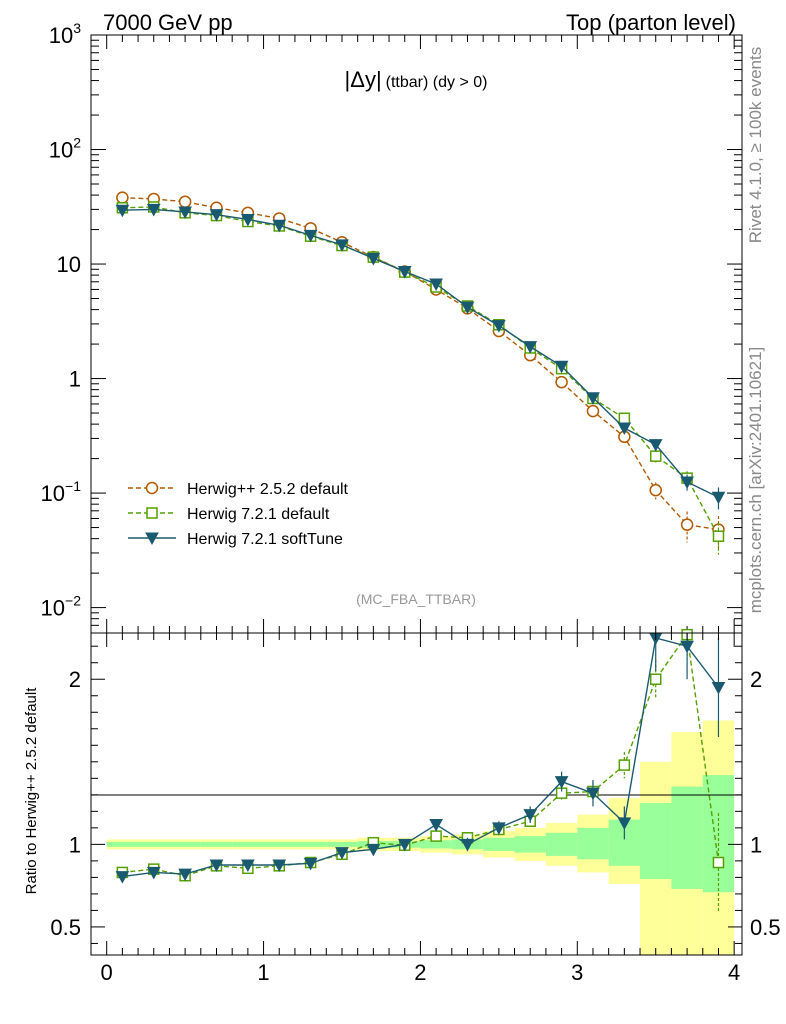  I want to click on legend-entry: Herwig++ 2.5.2 default, so click(238, 489).